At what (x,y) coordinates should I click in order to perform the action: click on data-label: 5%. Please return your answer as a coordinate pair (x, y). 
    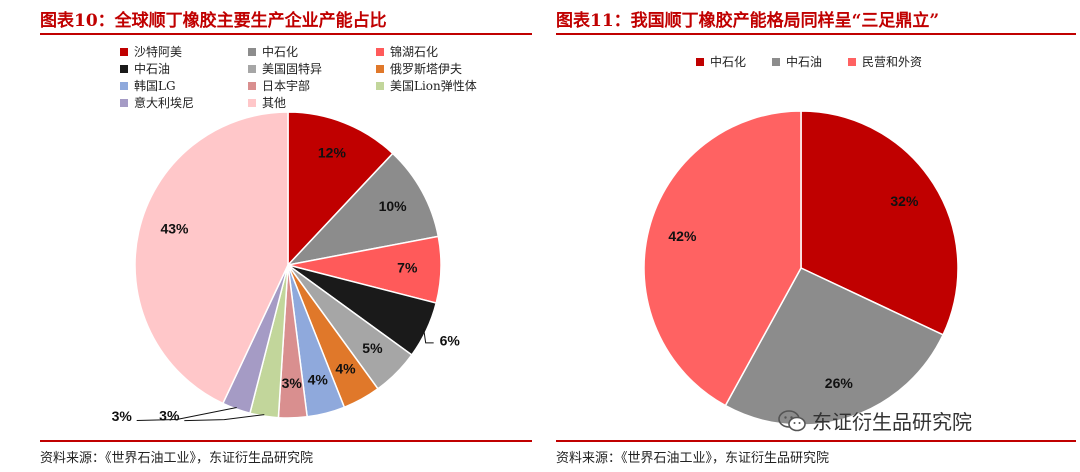
    Looking at the image, I should click on (372, 348).